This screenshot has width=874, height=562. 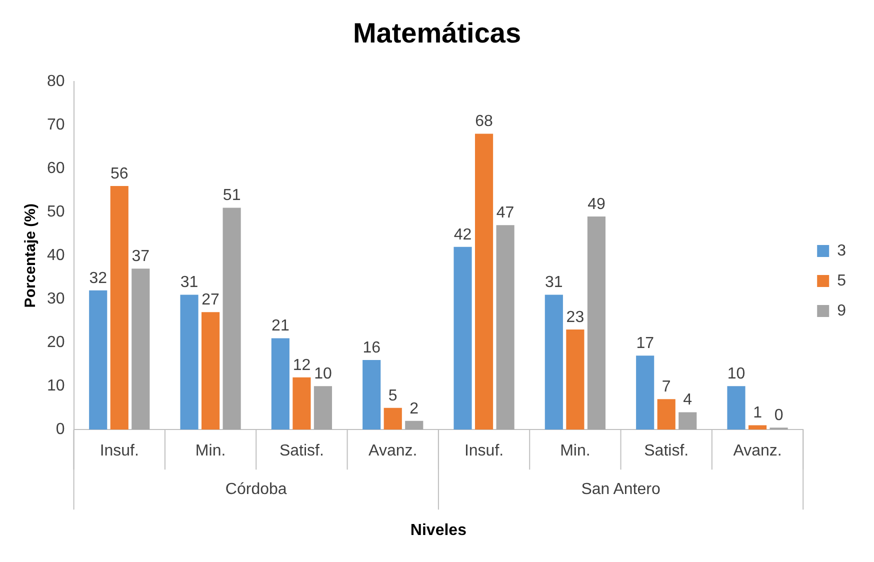 I want to click on y-tick-label: 80, so click(x=56, y=81).